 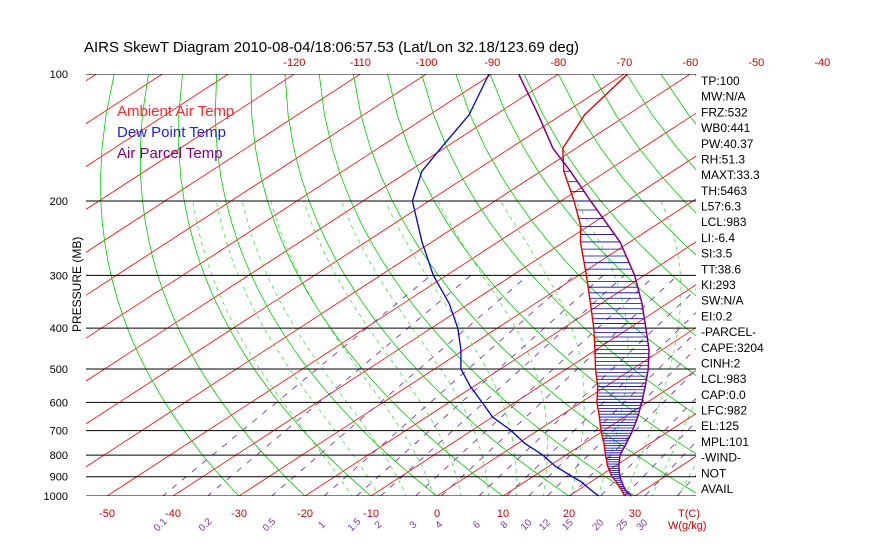 I want to click on index-label: SI:3.5, so click(x=717, y=254).